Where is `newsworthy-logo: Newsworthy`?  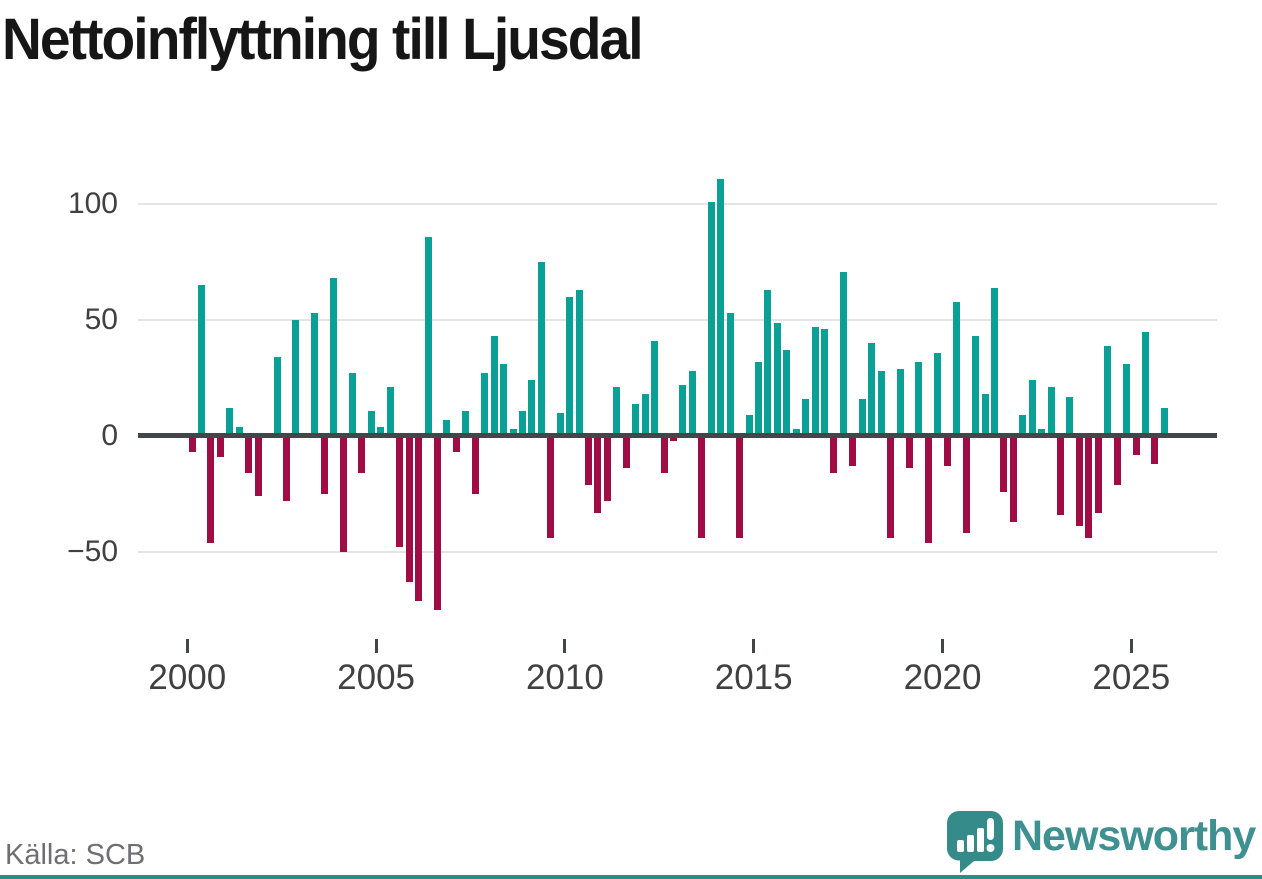
newsworthy-logo: Newsworthy is located at coordinates (1104, 841).